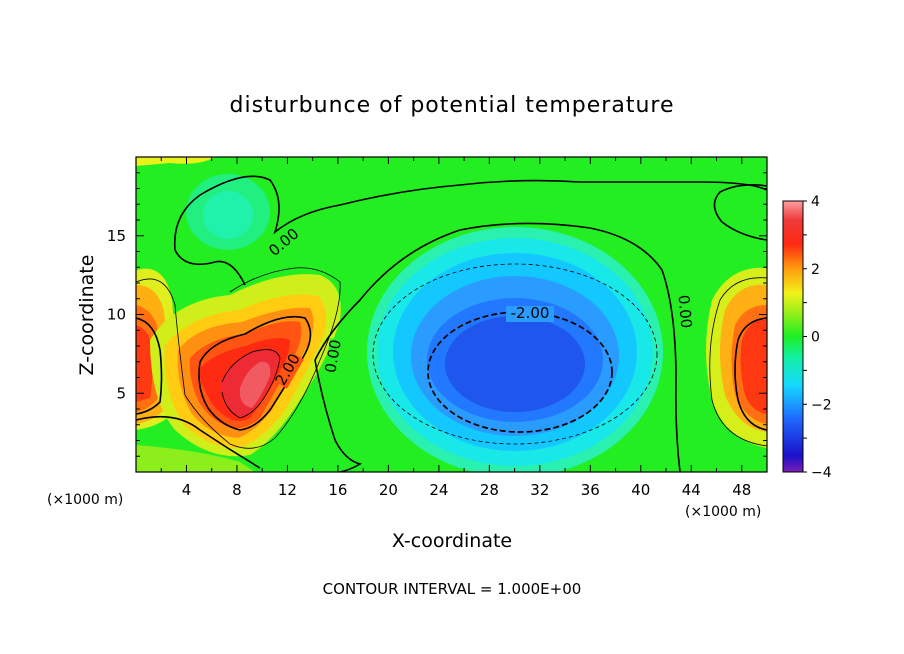  I want to click on x-axis-label: X-coordinate, so click(452, 541).